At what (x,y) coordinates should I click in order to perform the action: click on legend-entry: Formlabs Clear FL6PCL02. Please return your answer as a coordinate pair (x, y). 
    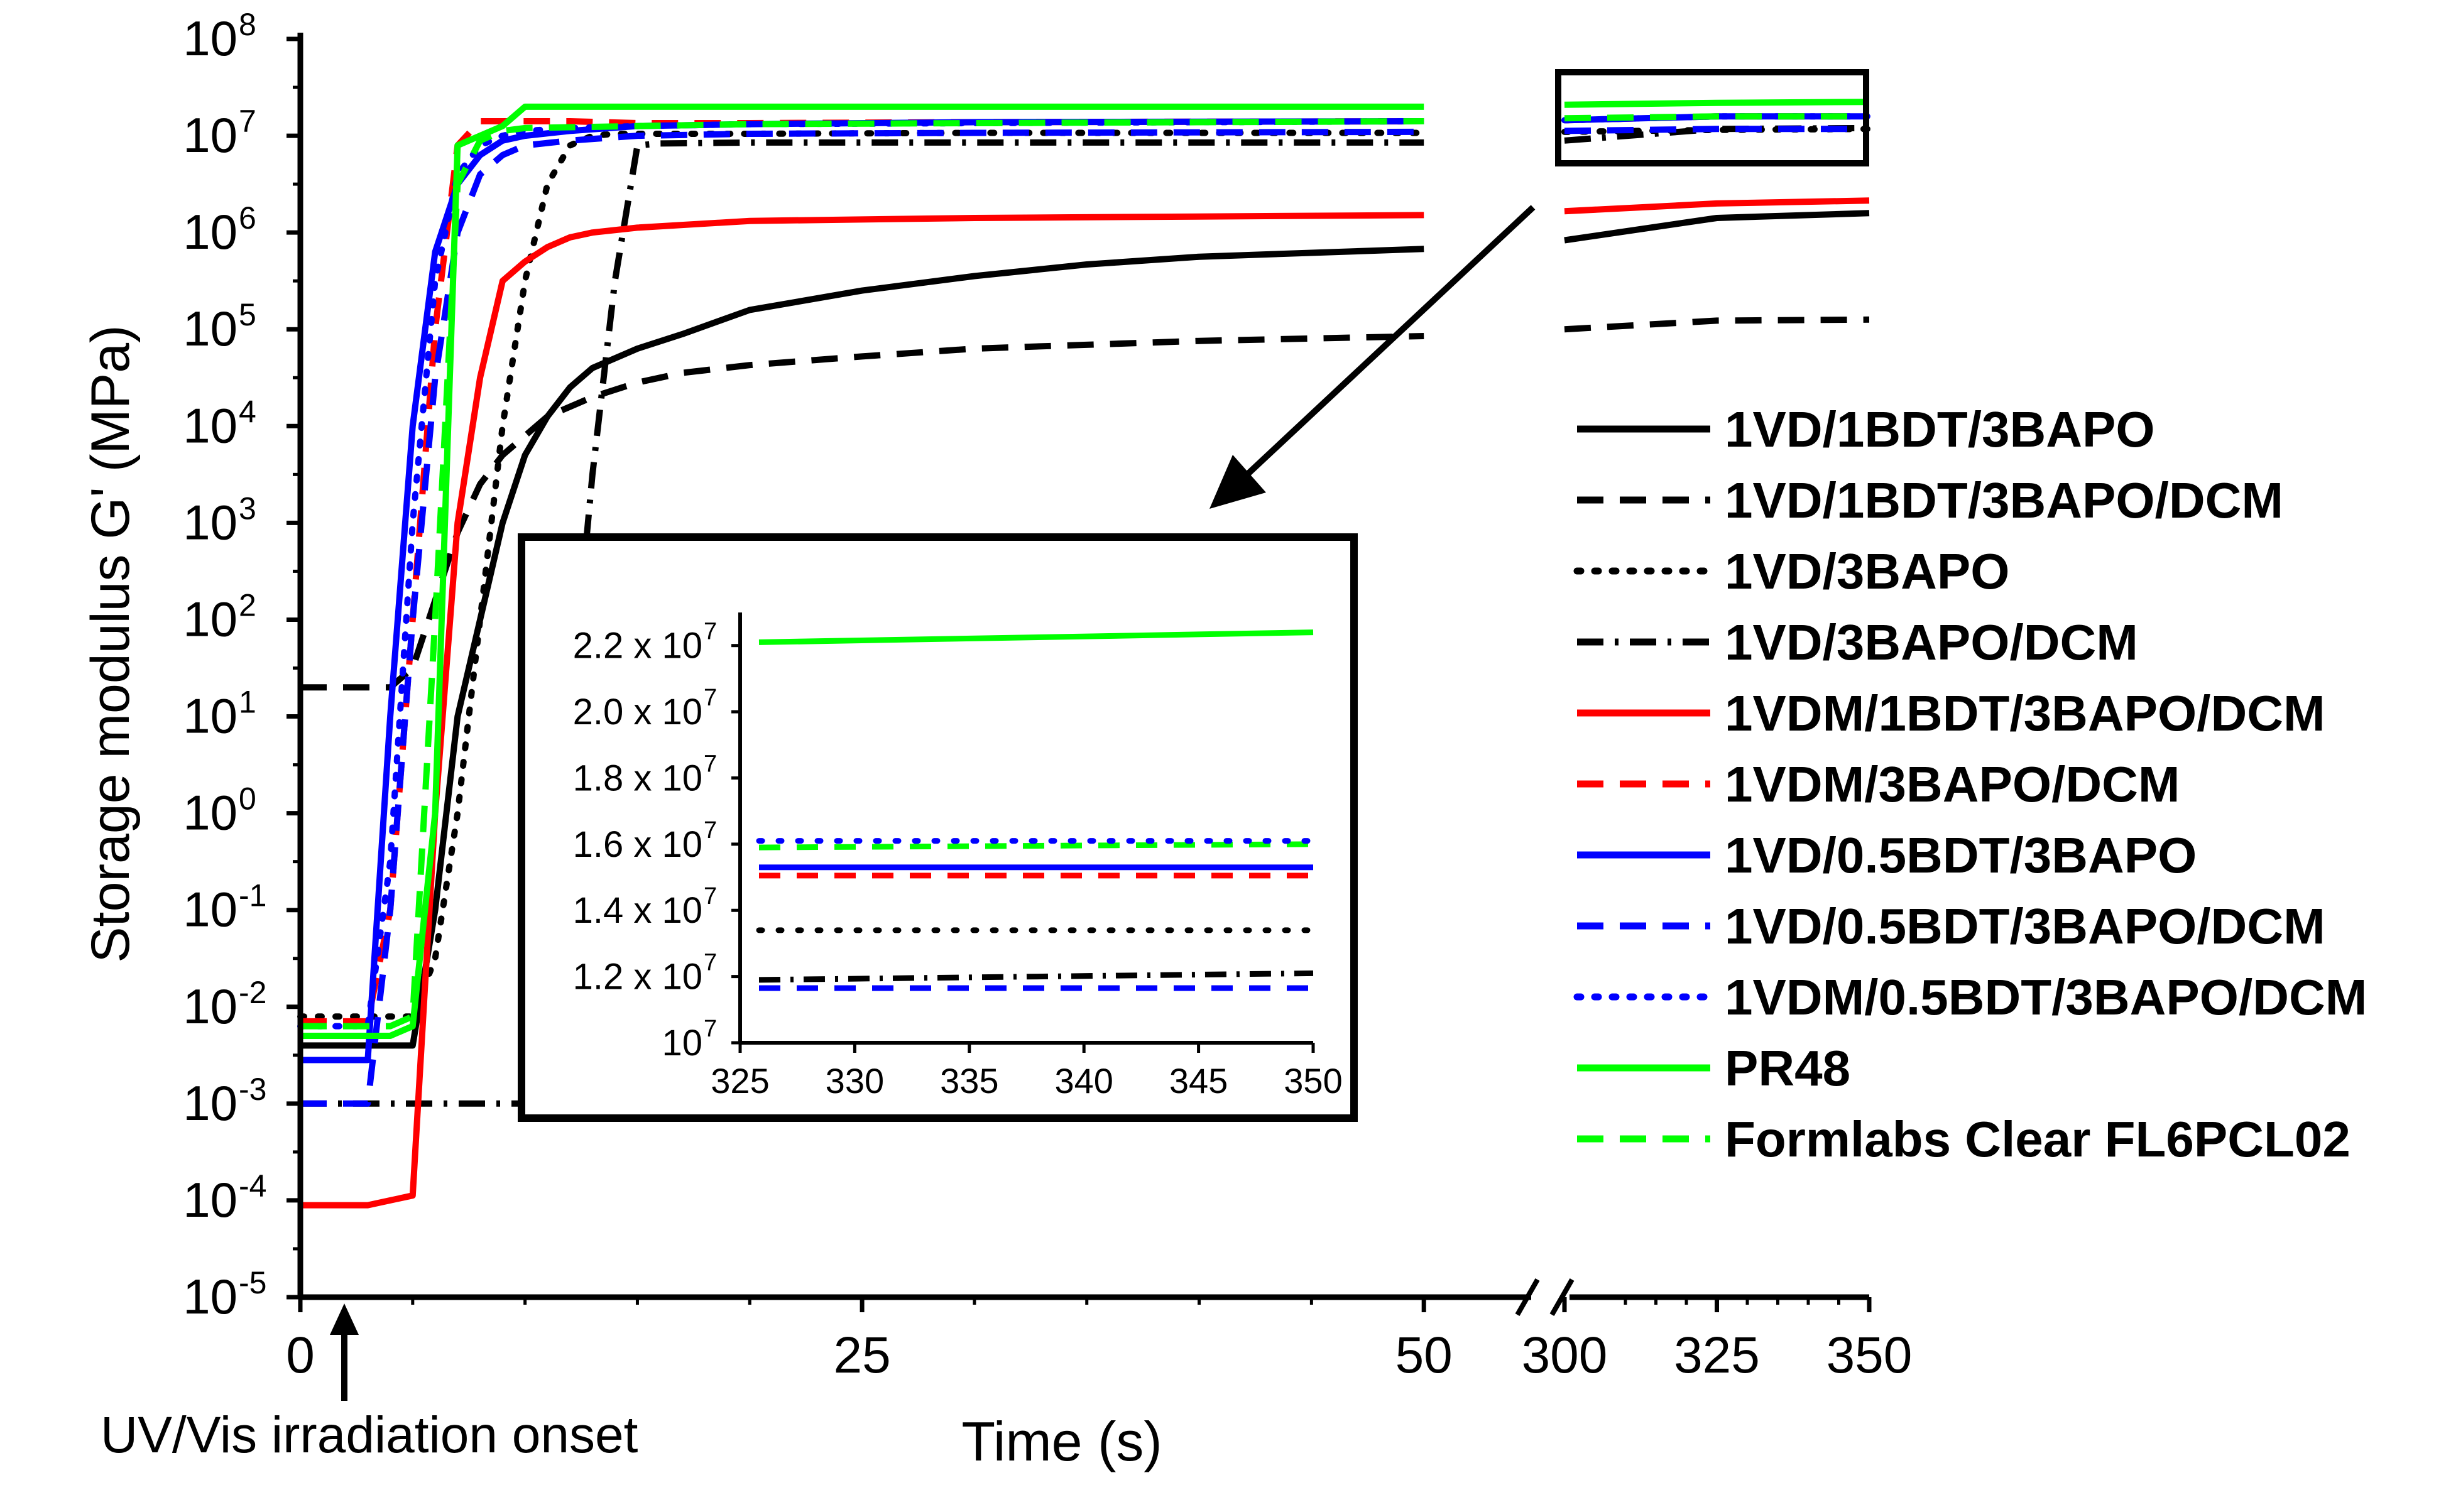
    Looking at the image, I should click on (2037, 1139).